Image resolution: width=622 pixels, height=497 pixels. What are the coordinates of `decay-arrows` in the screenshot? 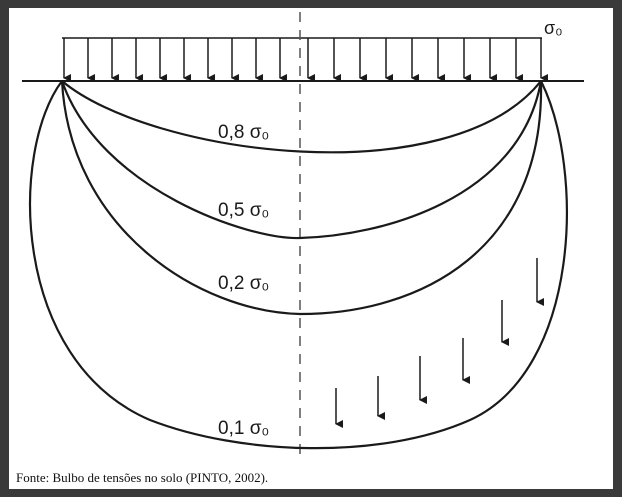 It's located at (439, 343).